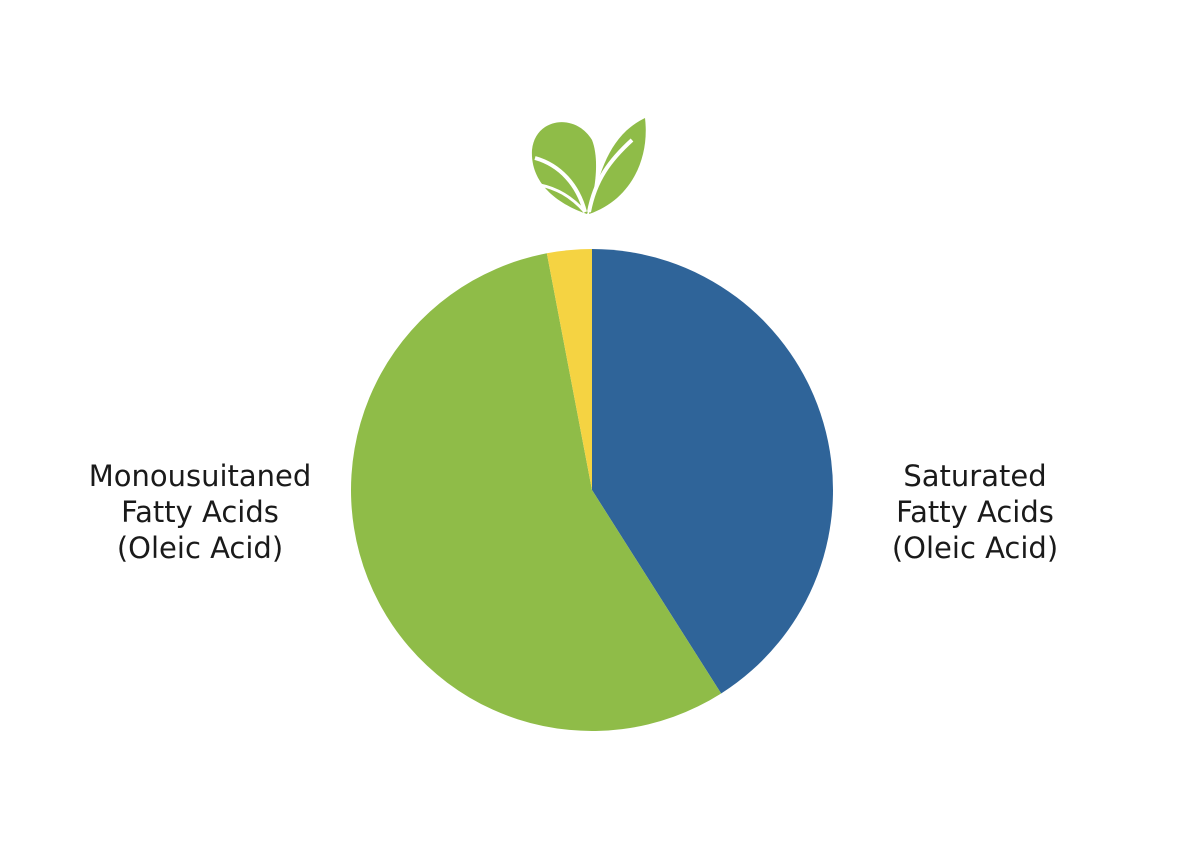  I want to click on slice-label: Monousuitaned Fatty Acids (Oleic Acid), so click(200, 512).